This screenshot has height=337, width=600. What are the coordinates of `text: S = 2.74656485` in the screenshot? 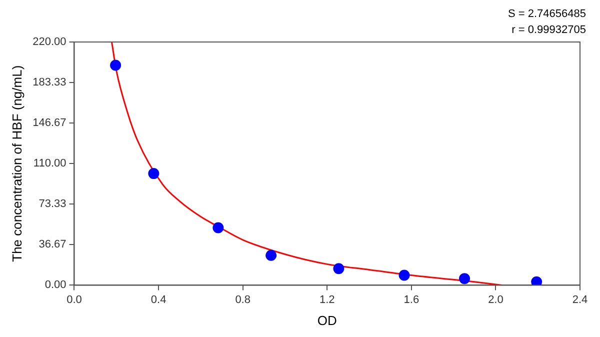 It's located at (547, 14).